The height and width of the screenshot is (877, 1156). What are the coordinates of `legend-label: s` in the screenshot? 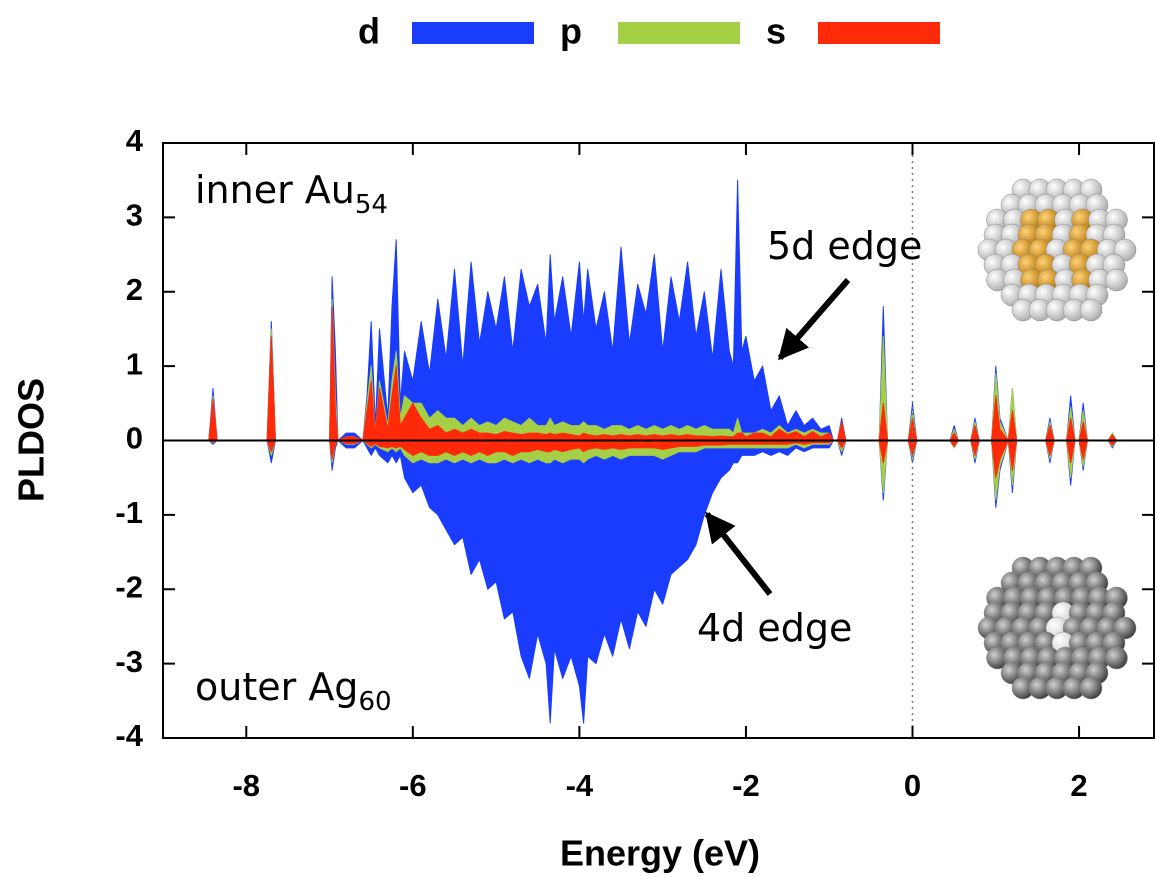 It's located at (776, 31).